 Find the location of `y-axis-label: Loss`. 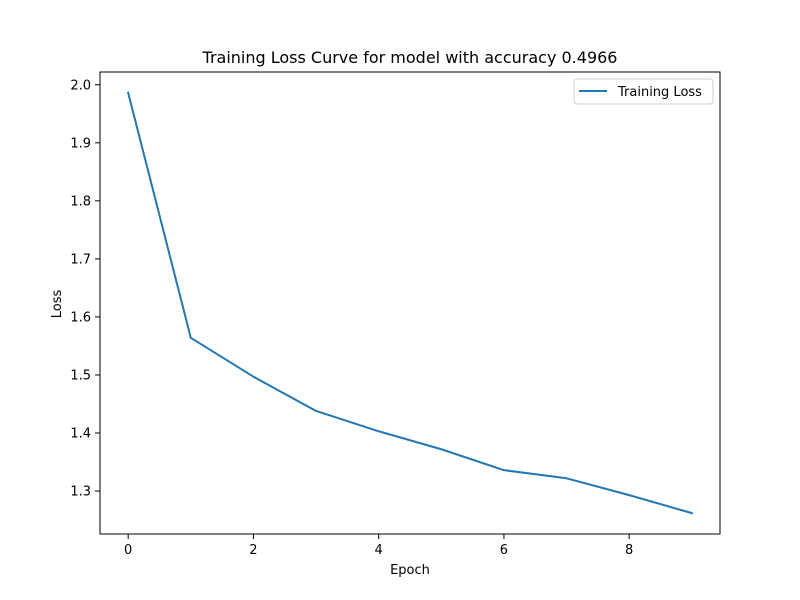

y-axis-label: Loss is located at coordinates (57, 304).